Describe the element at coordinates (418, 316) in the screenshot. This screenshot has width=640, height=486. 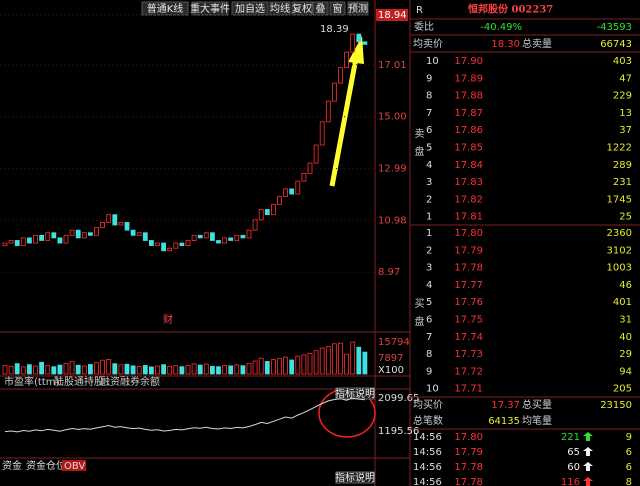
I see `side-label: 买盘` at that location.